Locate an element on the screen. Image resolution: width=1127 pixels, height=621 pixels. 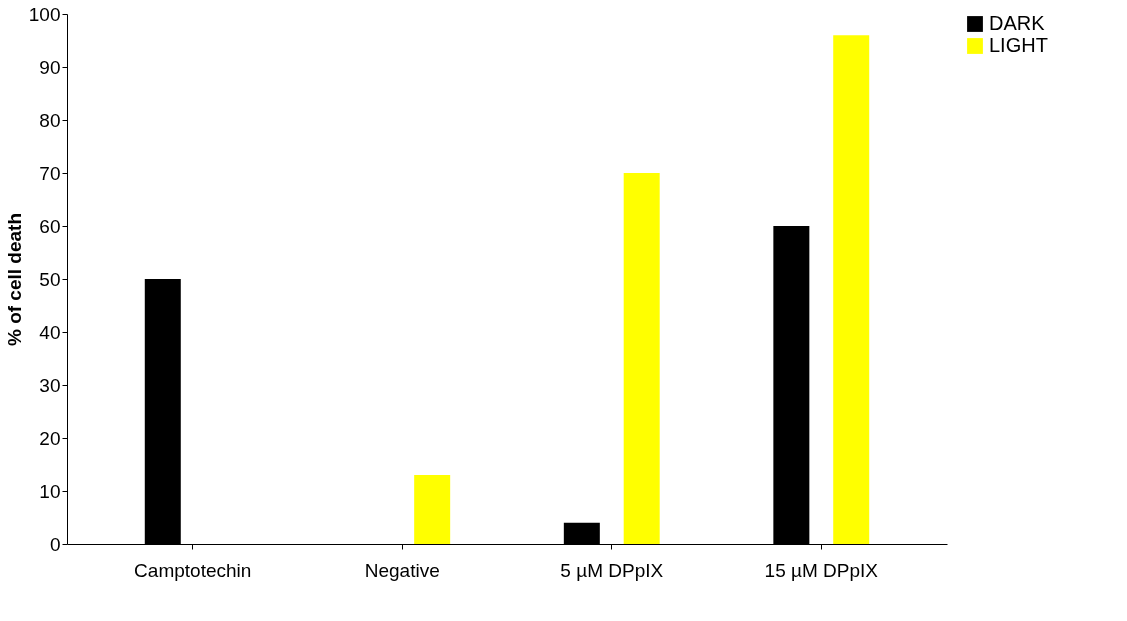
legend-label: LIGHT is located at coordinates (1018, 45).